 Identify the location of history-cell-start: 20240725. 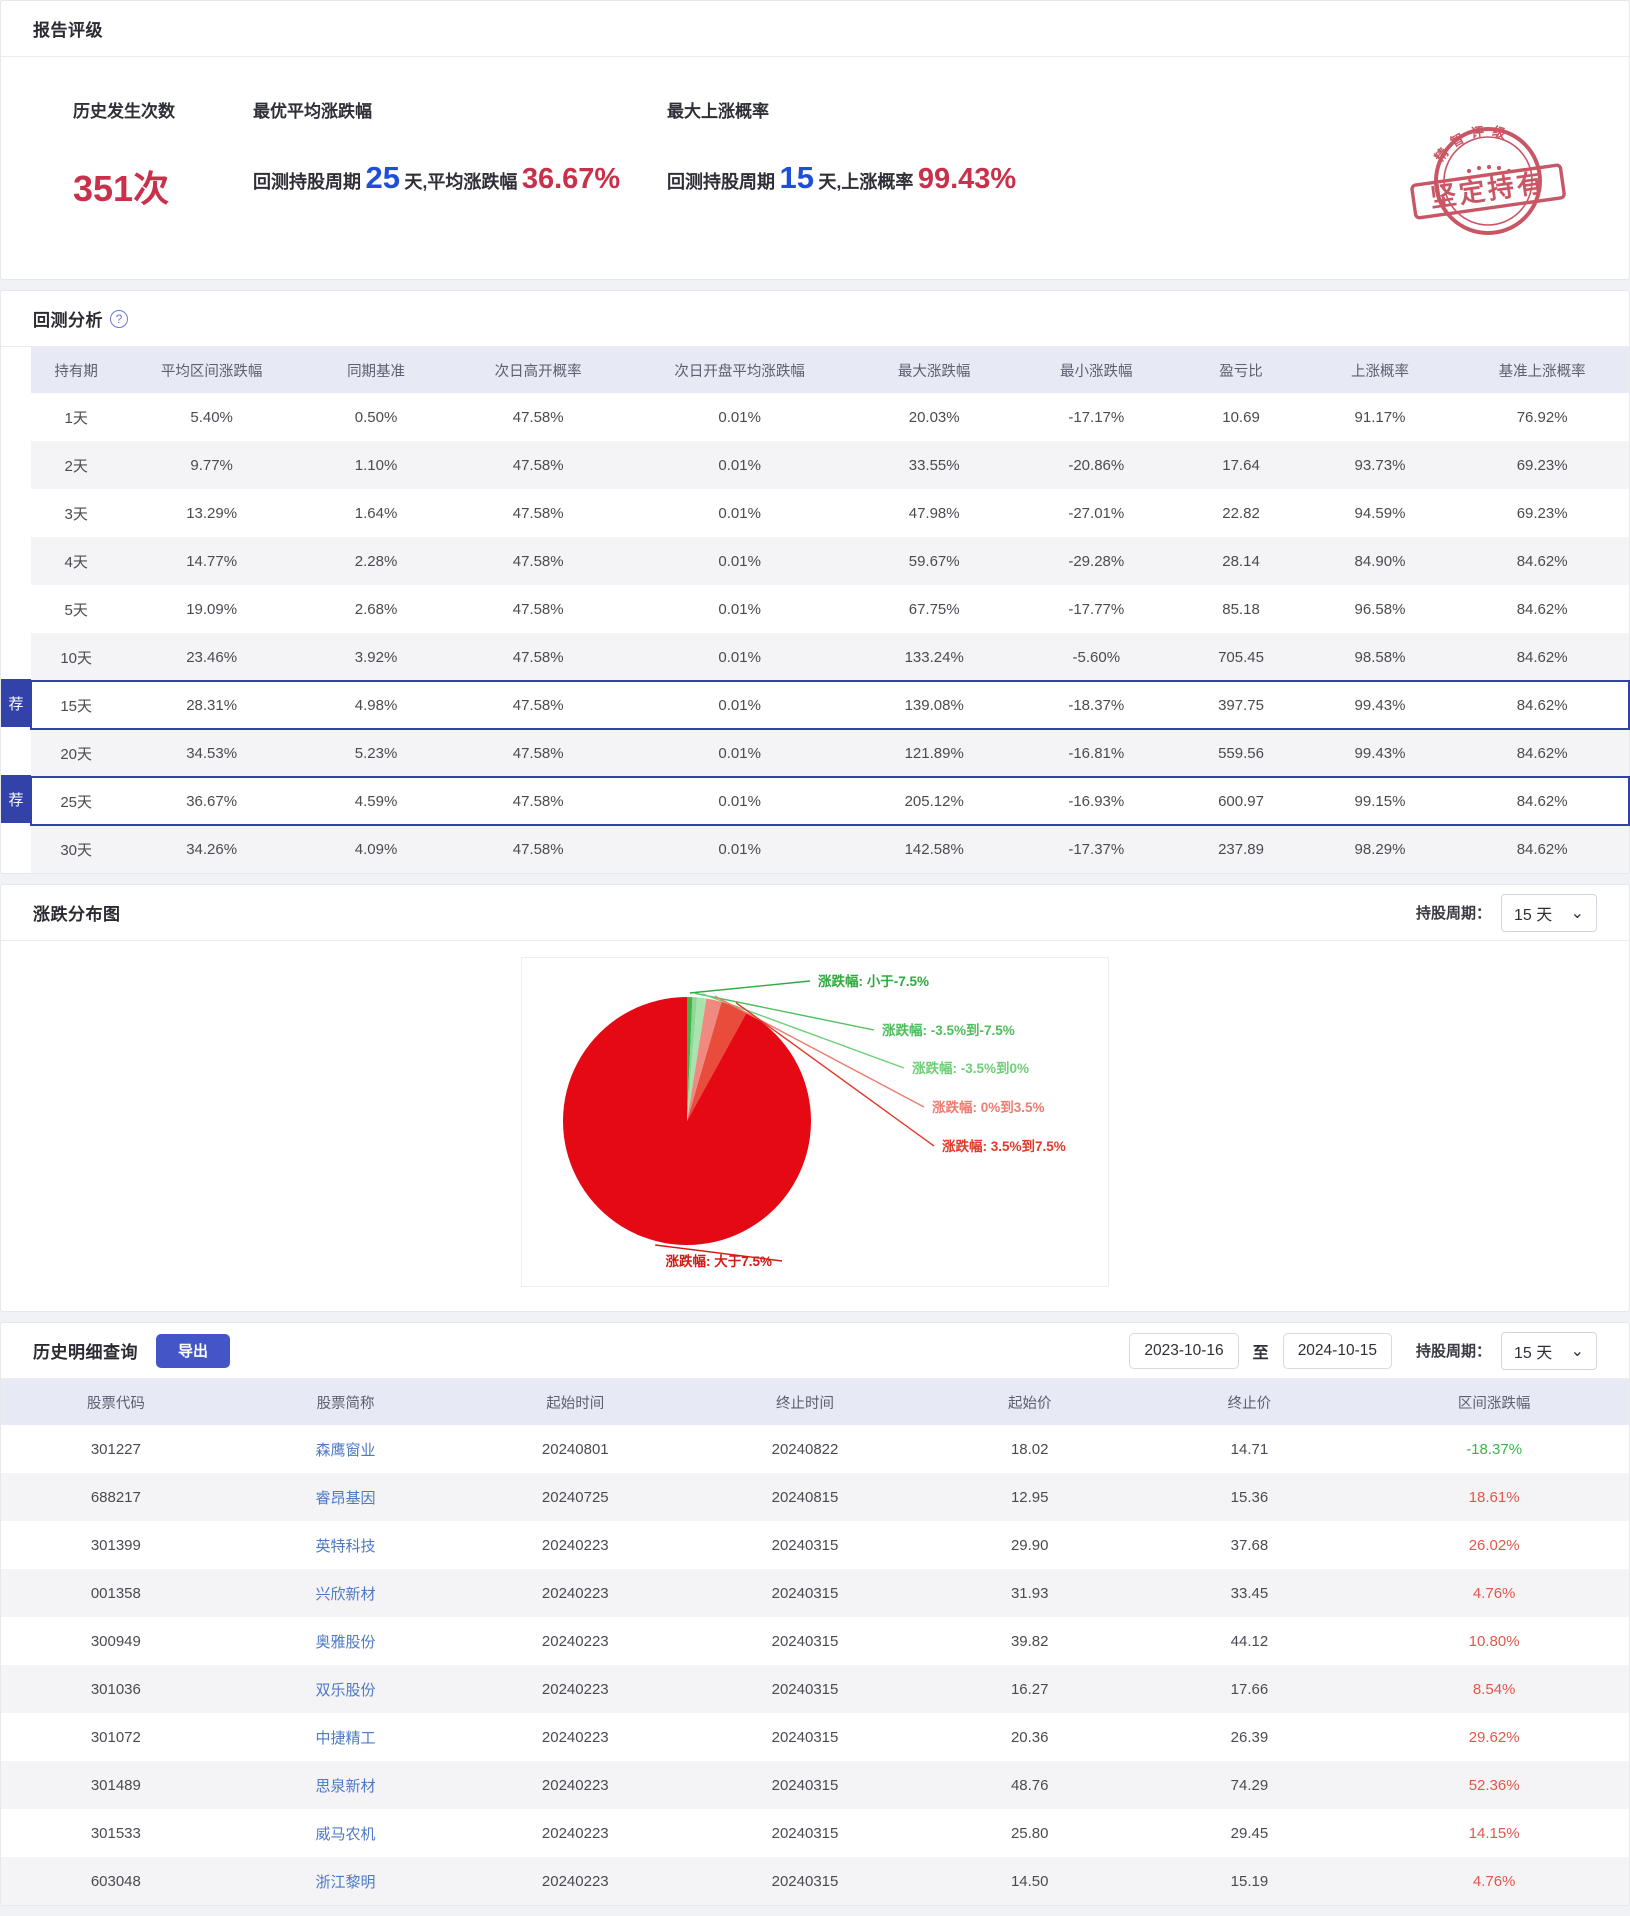
(575, 1497).